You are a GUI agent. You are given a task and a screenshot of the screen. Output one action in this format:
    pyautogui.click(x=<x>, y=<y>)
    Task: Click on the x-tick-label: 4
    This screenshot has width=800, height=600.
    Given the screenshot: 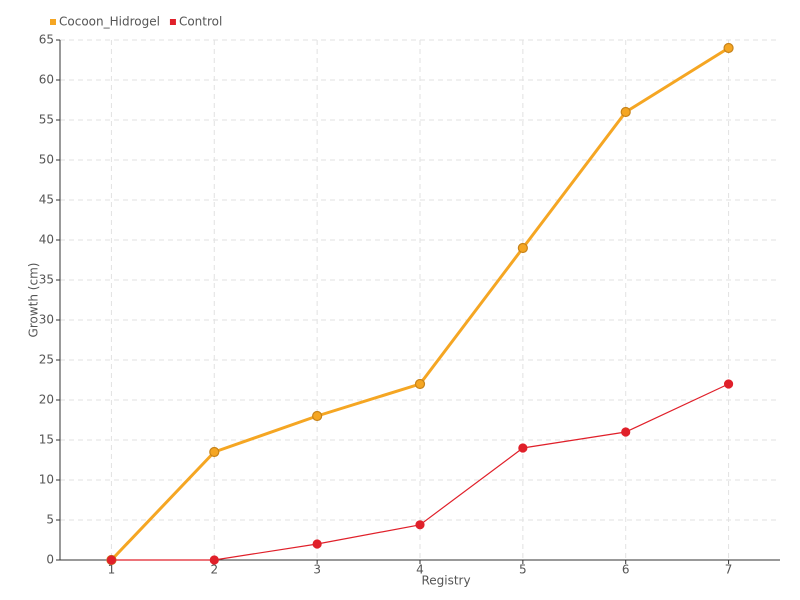 What is the action you would take?
    pyautogui.click(x=420, y=570)
    